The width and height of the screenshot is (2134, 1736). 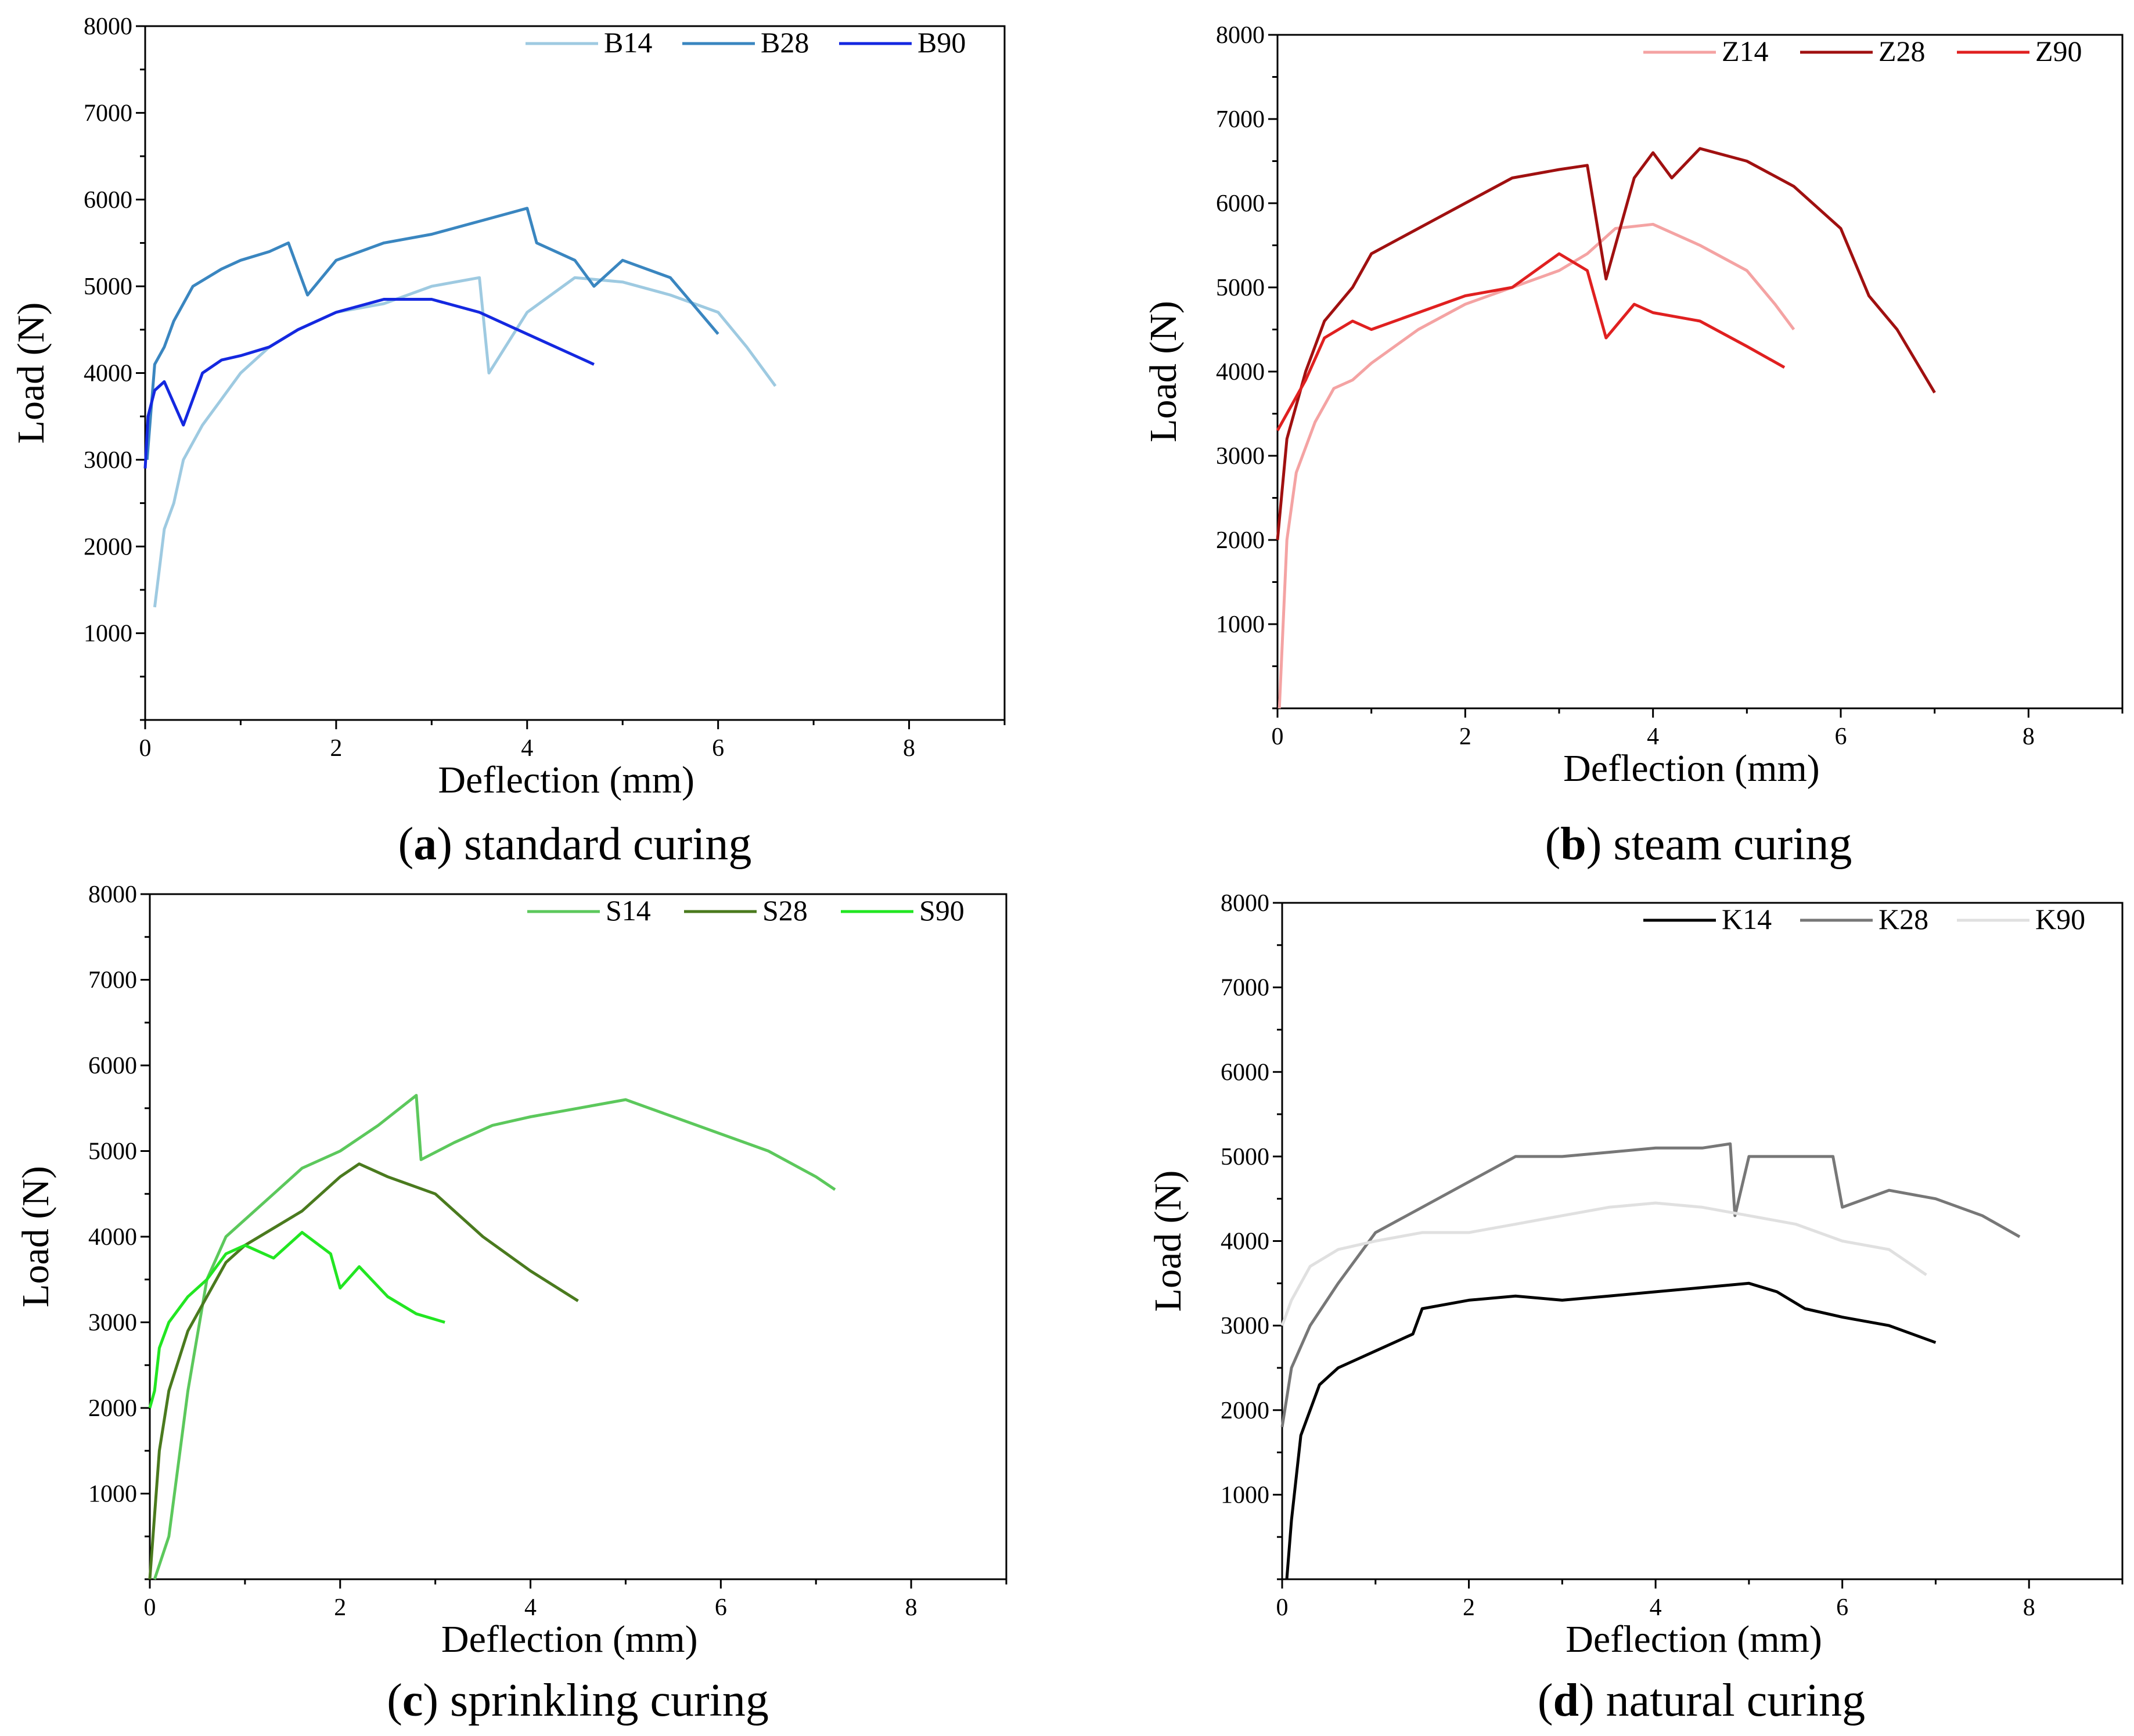 What do you see at coordinates (1566, 1700) in the screenshot?
I see `caption-letter: d` at bounding box center [1566, 1700].